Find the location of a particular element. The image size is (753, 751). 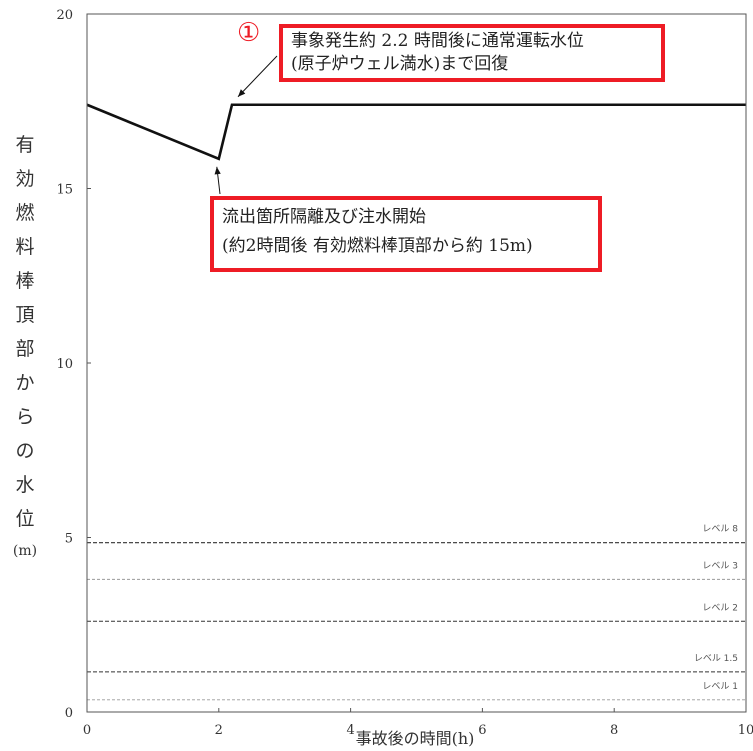

y-tick-label: 20 is located at coordinates (64, 15).